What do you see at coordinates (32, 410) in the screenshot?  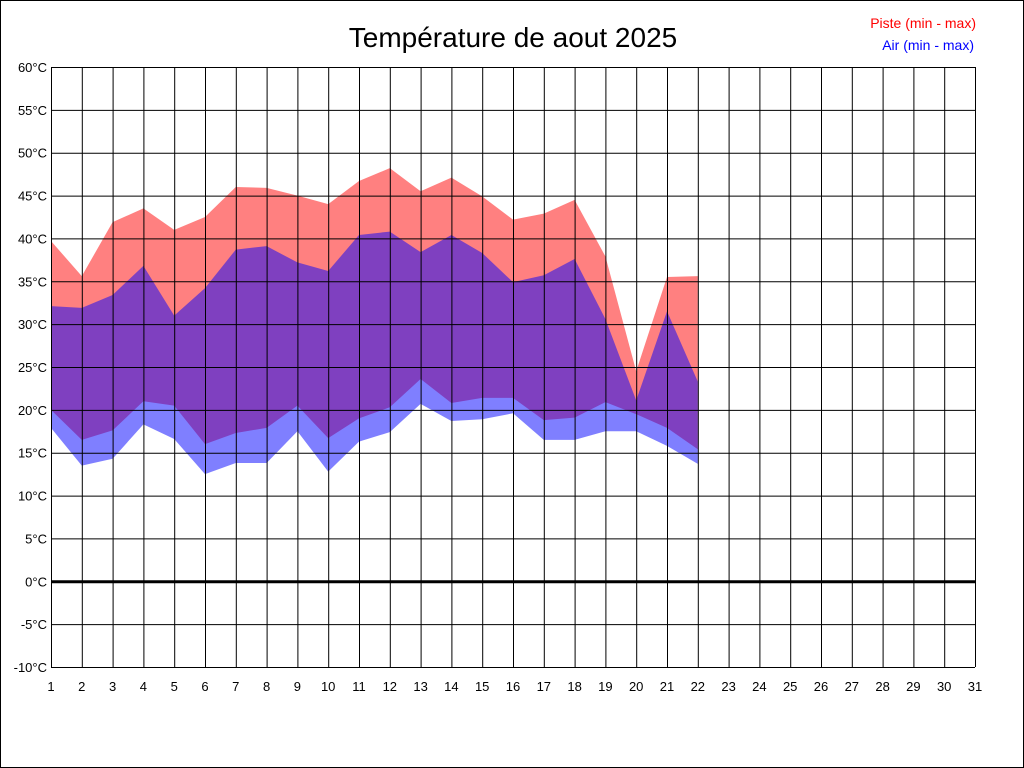 I see `y-tick-label: 20°C` at bounding box center [32, 410].